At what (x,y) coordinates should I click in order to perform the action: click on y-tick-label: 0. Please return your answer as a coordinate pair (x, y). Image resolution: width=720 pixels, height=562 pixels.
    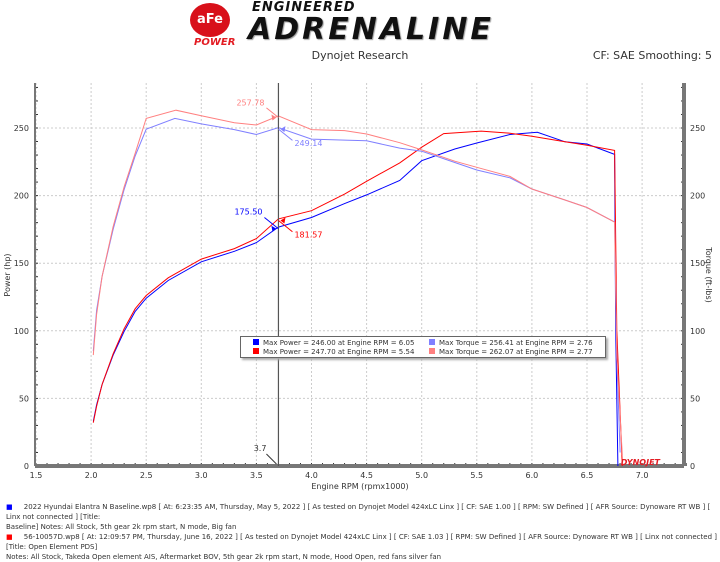
    Looking at the image, I should click on (26, 466).